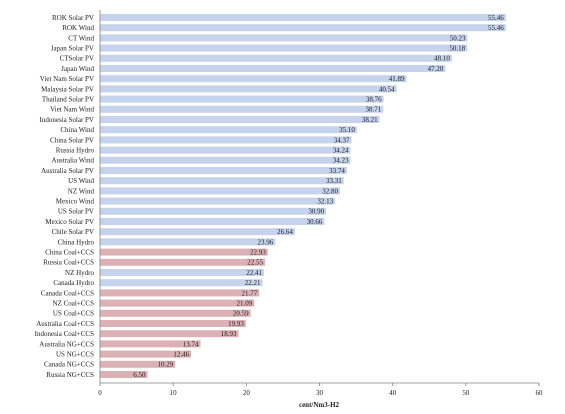  What do you see at coordinates (73, 314) in the screenshot?
I see `category-label: US Coal+CCS` at bounding box center [73, 314].